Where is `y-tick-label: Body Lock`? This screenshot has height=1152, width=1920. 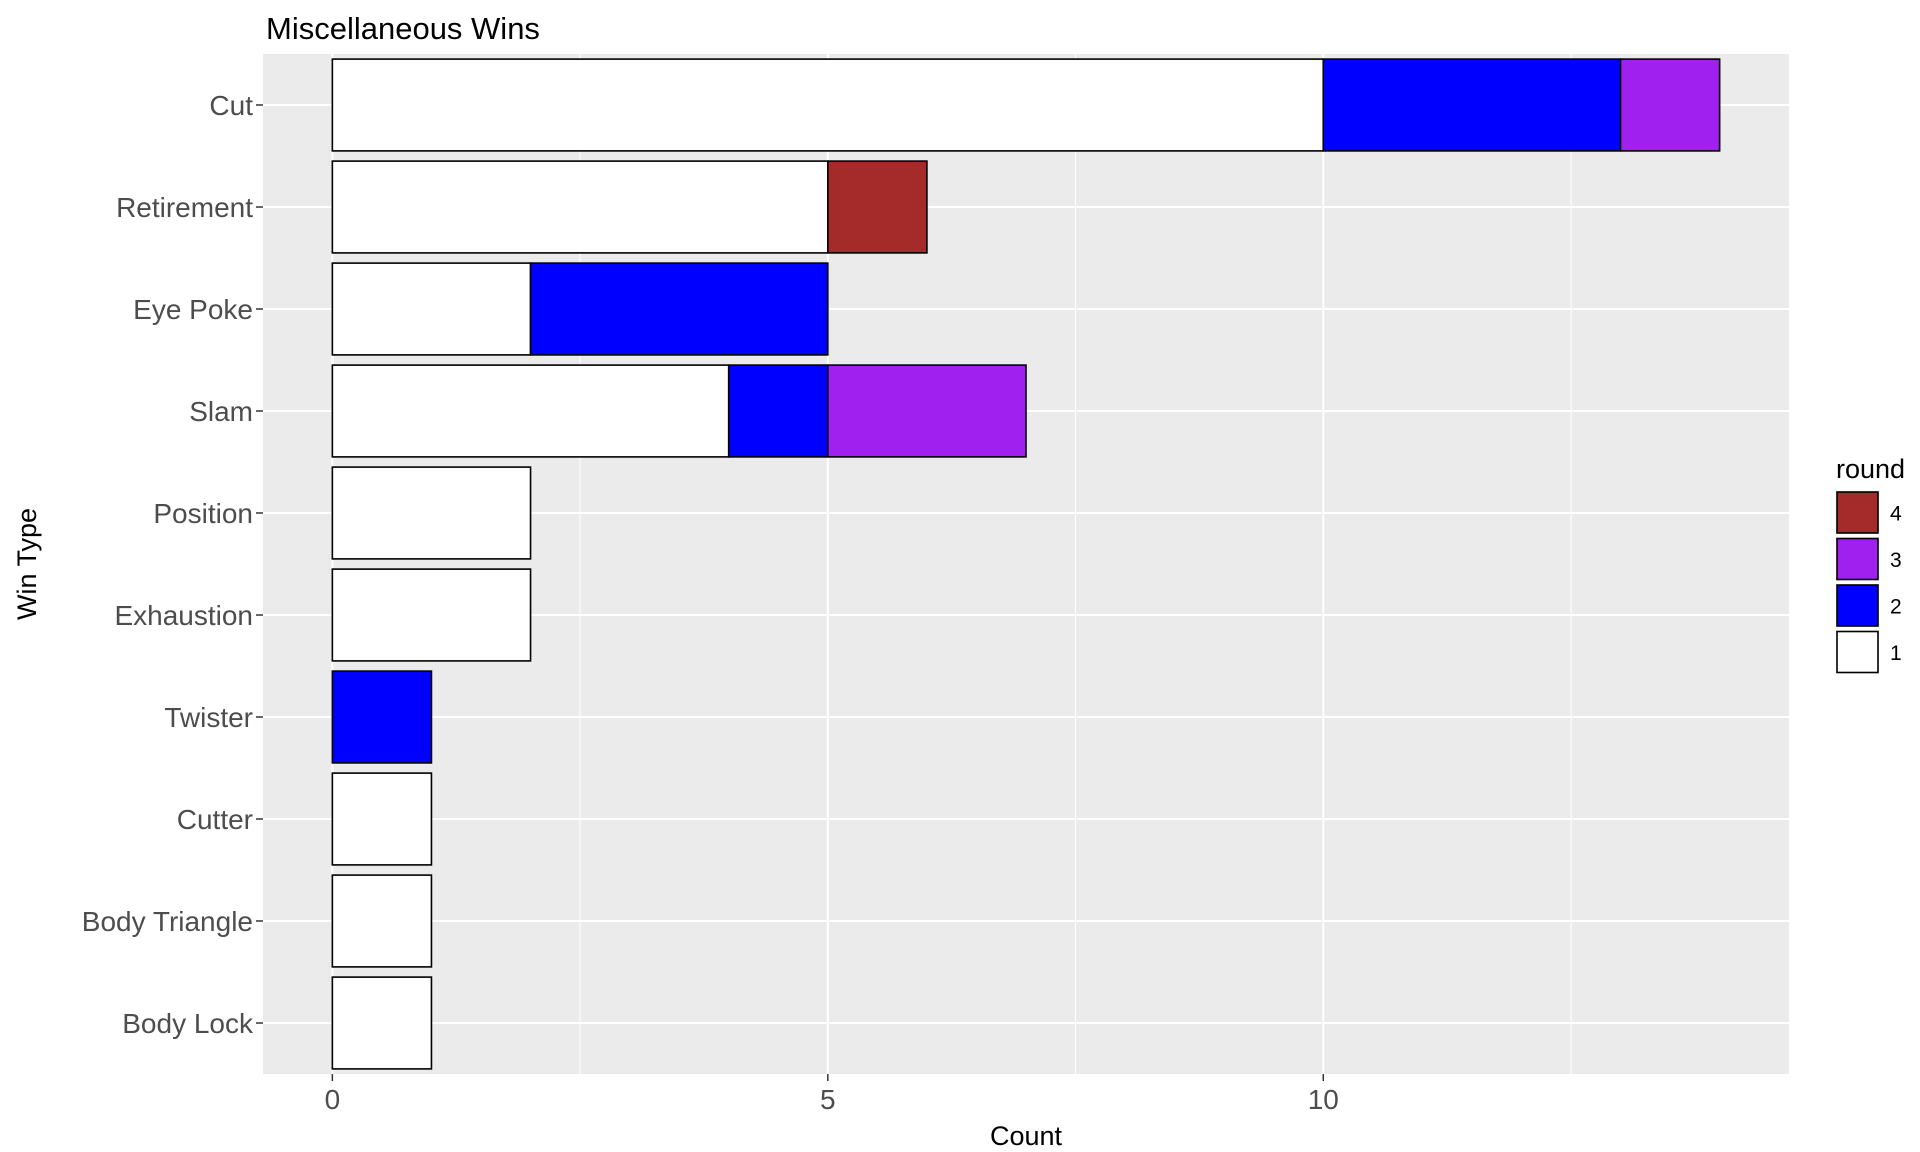
y-tick-label: Body Lock is located at coordinates (188, 1023).